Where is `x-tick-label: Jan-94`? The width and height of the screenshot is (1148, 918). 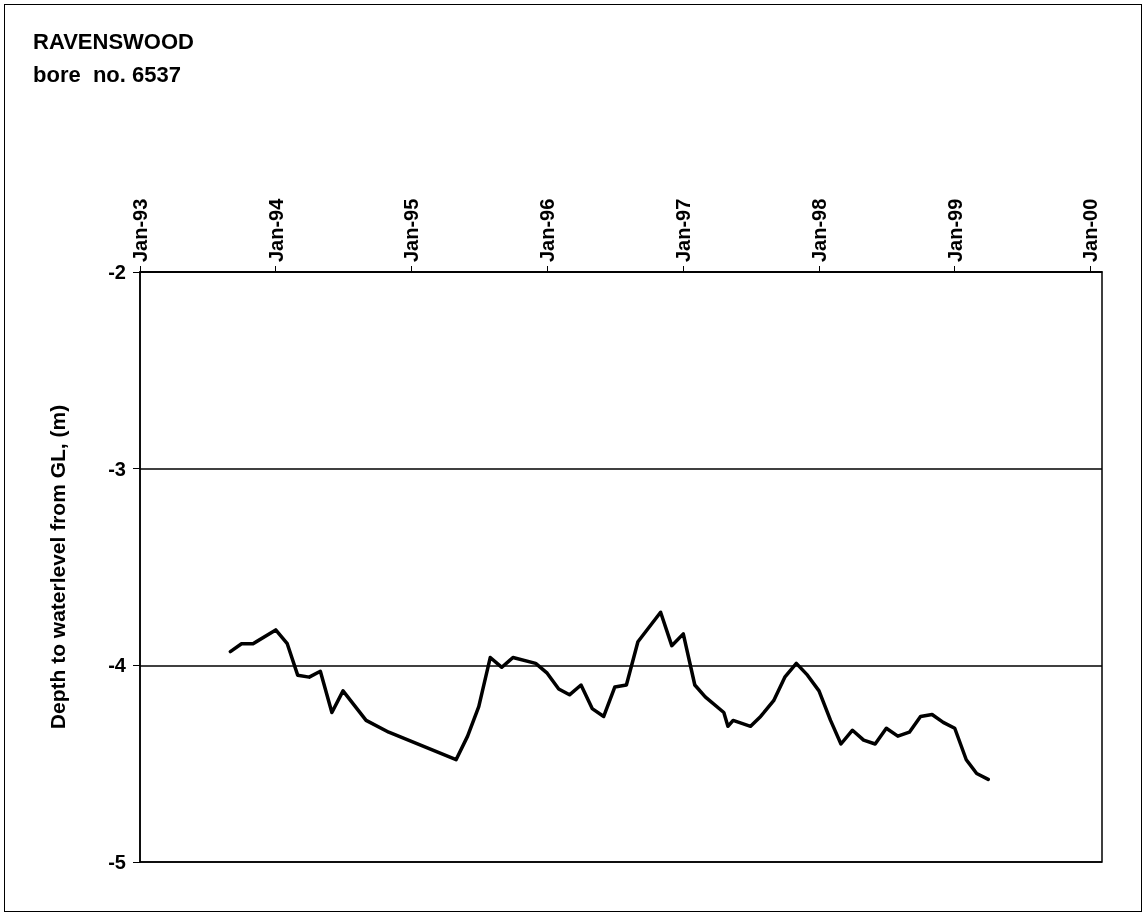
x-tick-label: Jan-94 is located at coordinates (275, 229).